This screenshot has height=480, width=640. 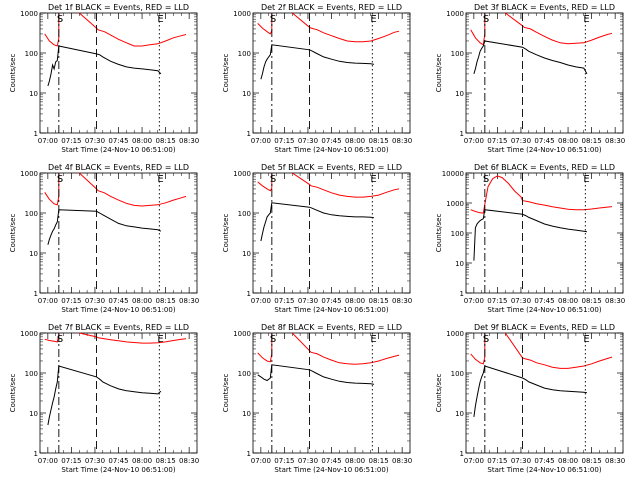 I want to click on y-tick-label: 10000, so click(x=453, y=174).